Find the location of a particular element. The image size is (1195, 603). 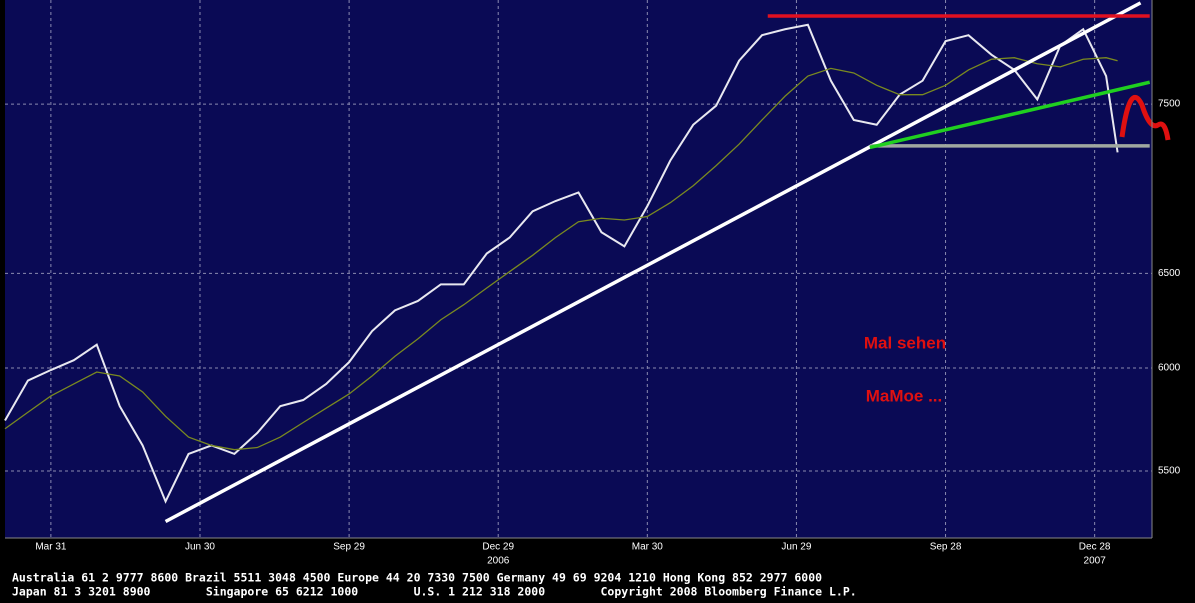

x-tick-label: Dec 29 is located at coordinates (498, 547).